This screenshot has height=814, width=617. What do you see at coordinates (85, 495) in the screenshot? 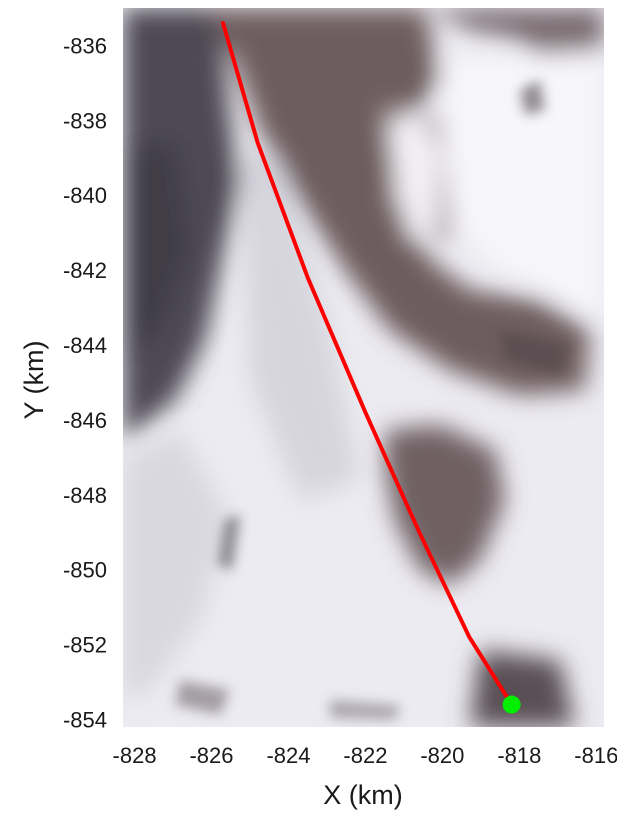
I see `y-tick-label: -848` at bounding box center [85, 495].